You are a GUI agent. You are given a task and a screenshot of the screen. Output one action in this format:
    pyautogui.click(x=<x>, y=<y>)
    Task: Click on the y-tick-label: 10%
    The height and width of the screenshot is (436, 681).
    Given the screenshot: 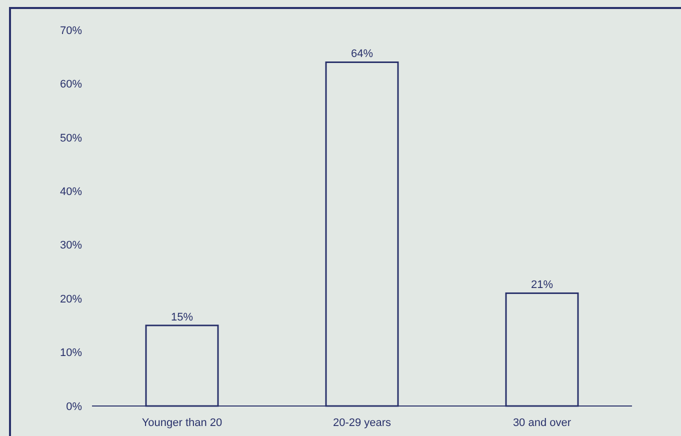 What is the action you would take?
    pyautogui.click(x=71, y=353)
    